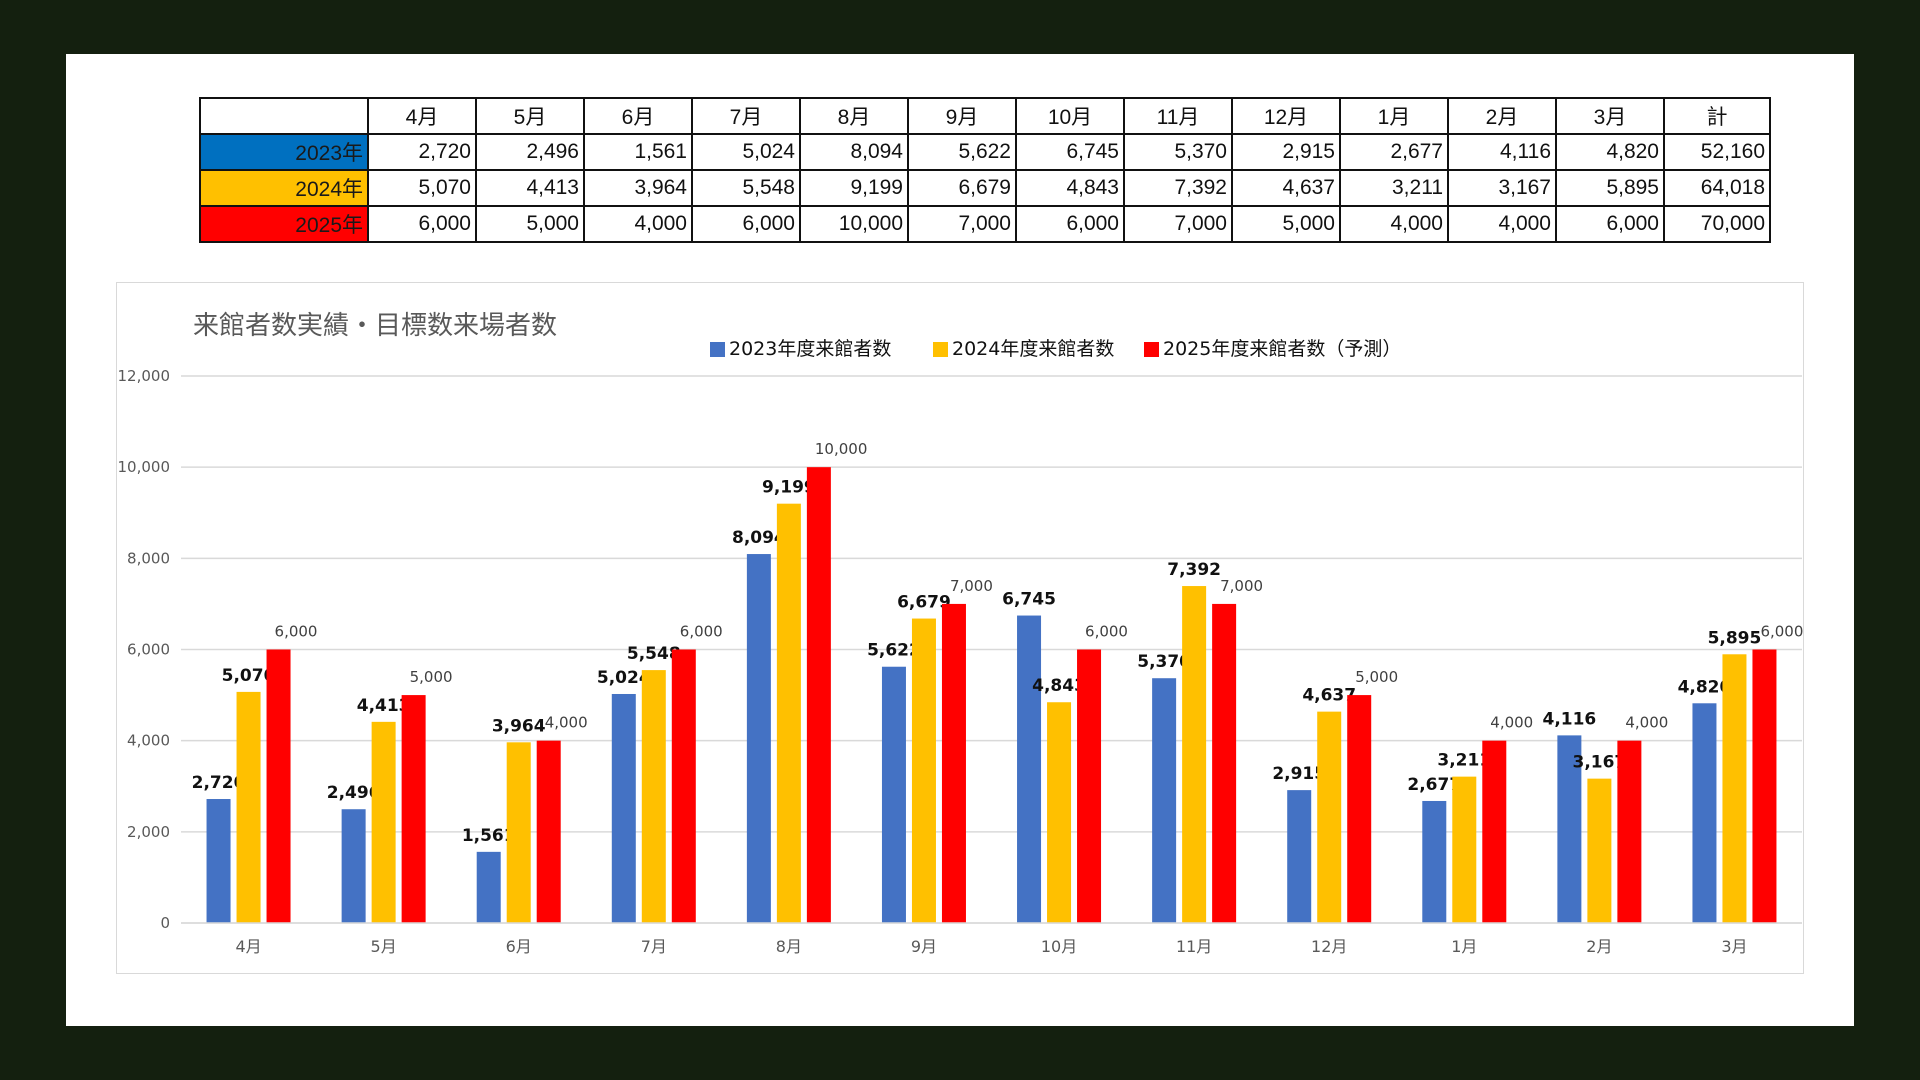 Image resolution: width=1920 pixels, height=1080 pixels. Describe the element at coordinates (1717, 116) in the screenshot. I see `table-header-cell: 計` at that location.